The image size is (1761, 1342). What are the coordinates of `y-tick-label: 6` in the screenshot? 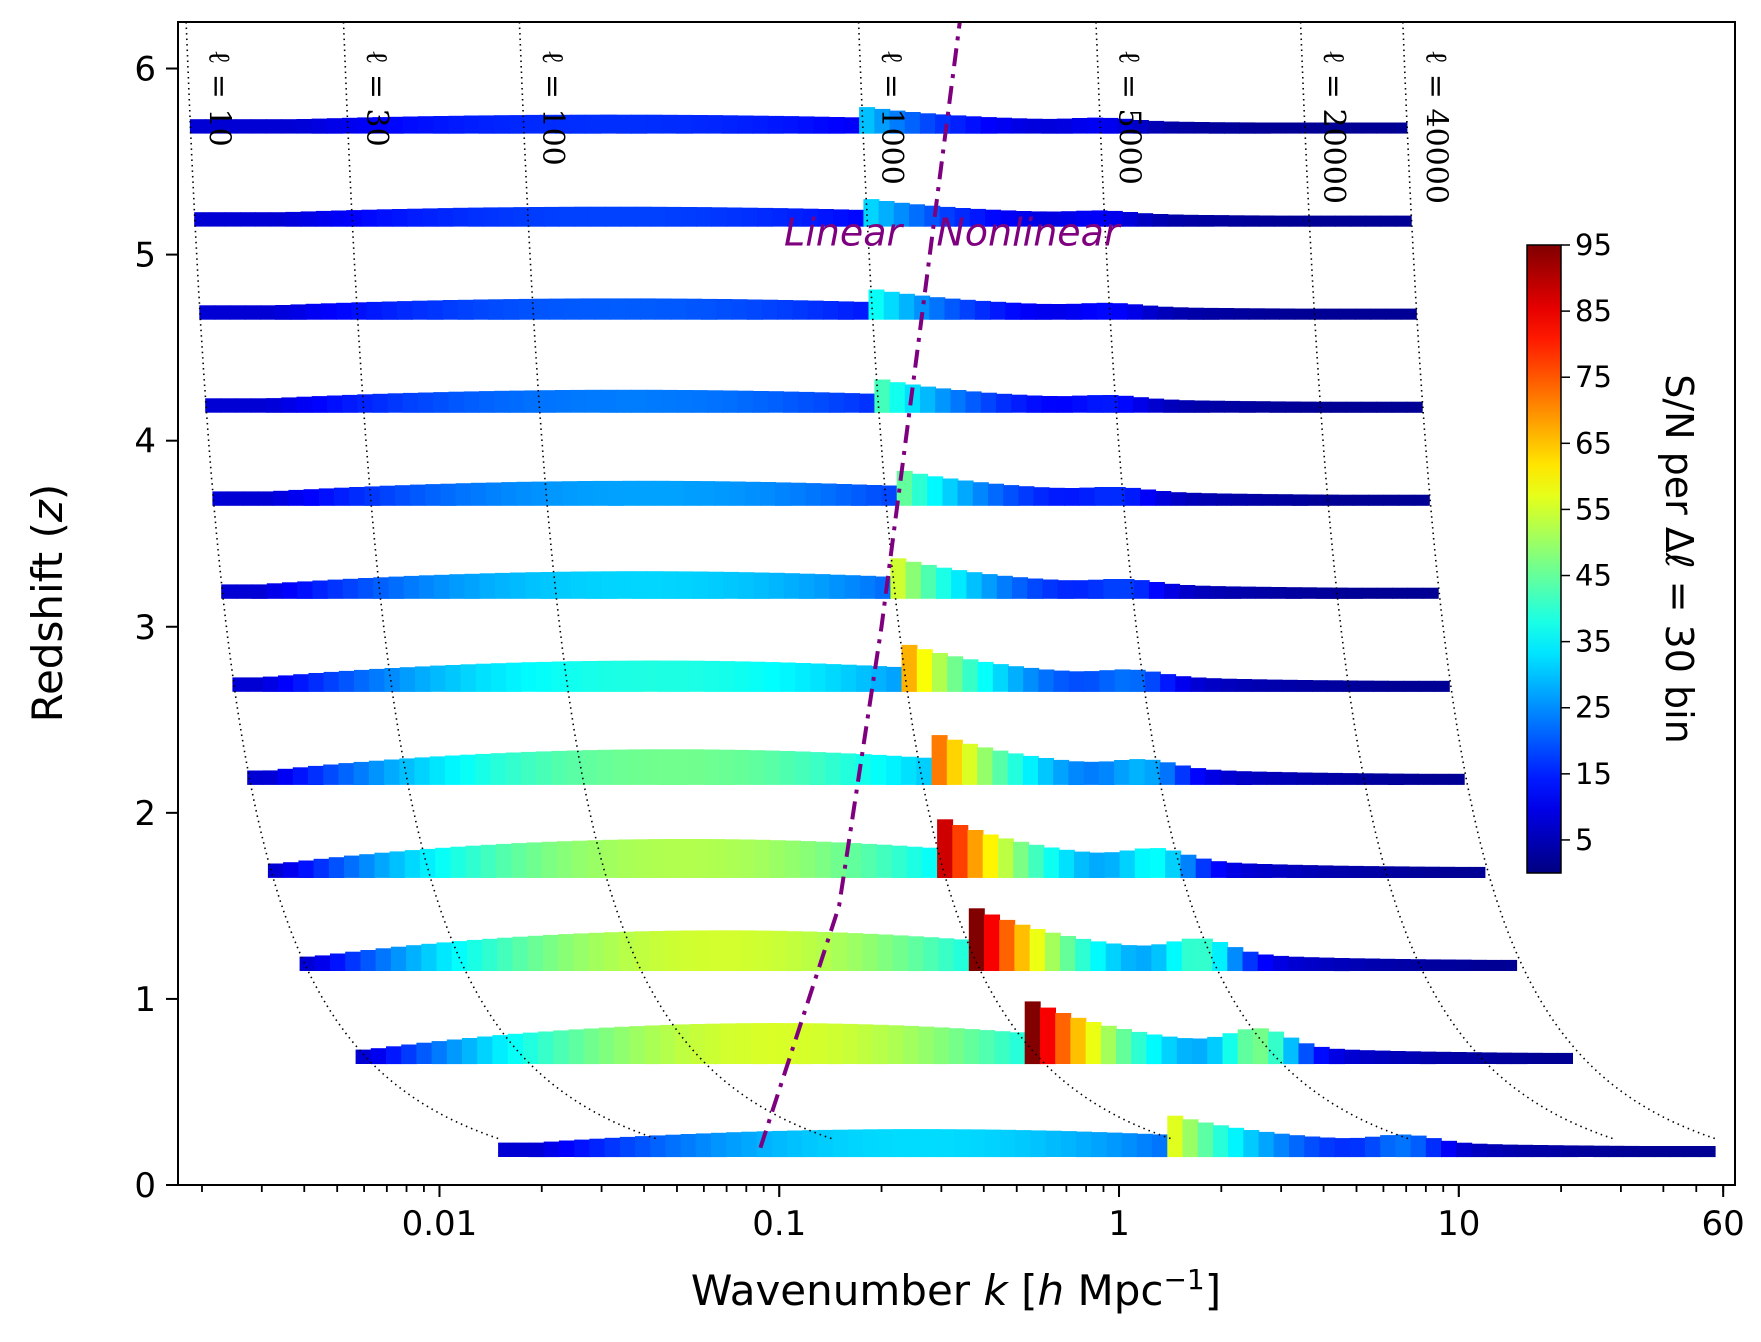 It's located at (145, 70).